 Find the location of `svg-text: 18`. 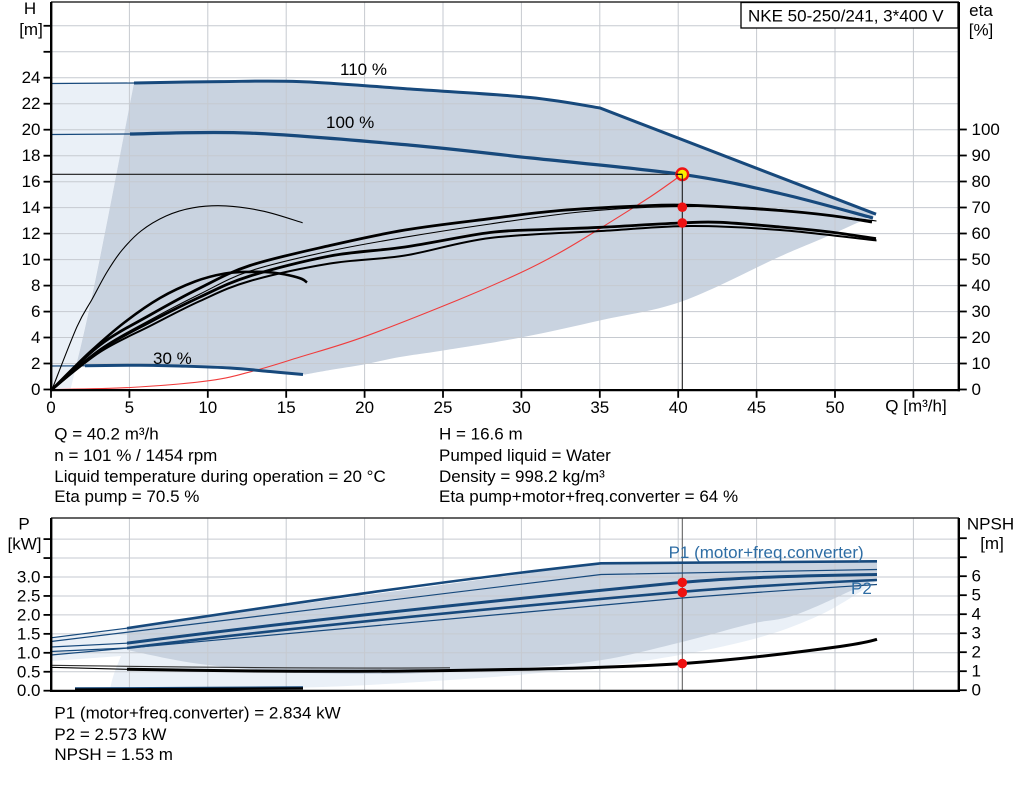

svg-text: 18 is located at coordinates (31, 155).